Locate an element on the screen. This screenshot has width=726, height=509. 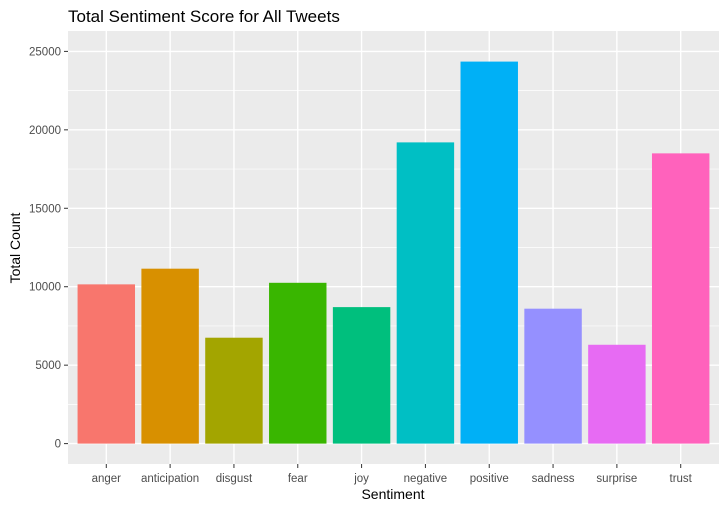
y-tick-label: 5000 is located at coordinates (48, 366).